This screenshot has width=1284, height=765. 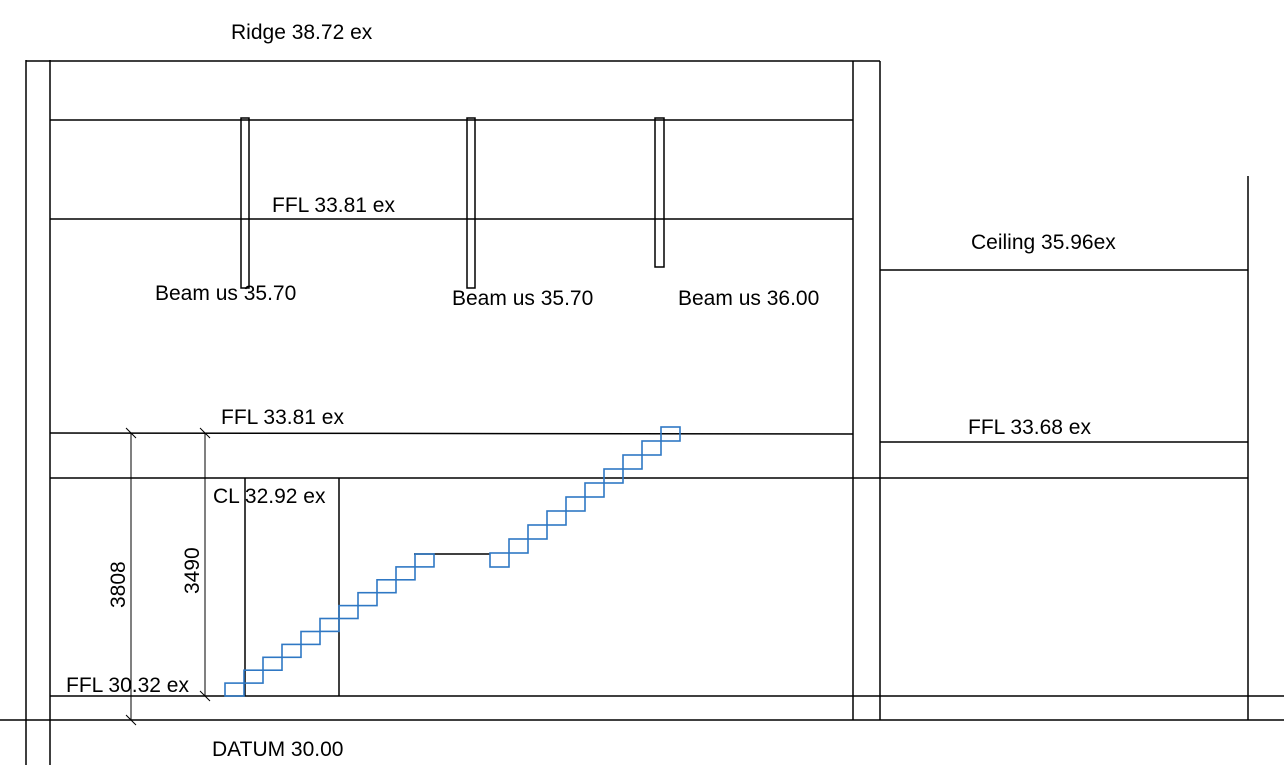 What do you see at coordinates (168, 576) in the screenshot?
I see `dimension-lines` at bounding box center [168, 576].